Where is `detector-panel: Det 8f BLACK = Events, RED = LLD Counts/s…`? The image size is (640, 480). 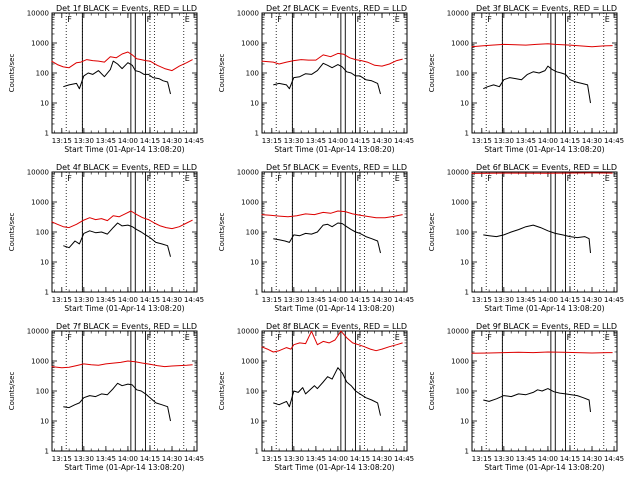
detector-panel: Det 8f BLACK = Events, RED = LLD Counts/s… is located at coordinates (316, 397).